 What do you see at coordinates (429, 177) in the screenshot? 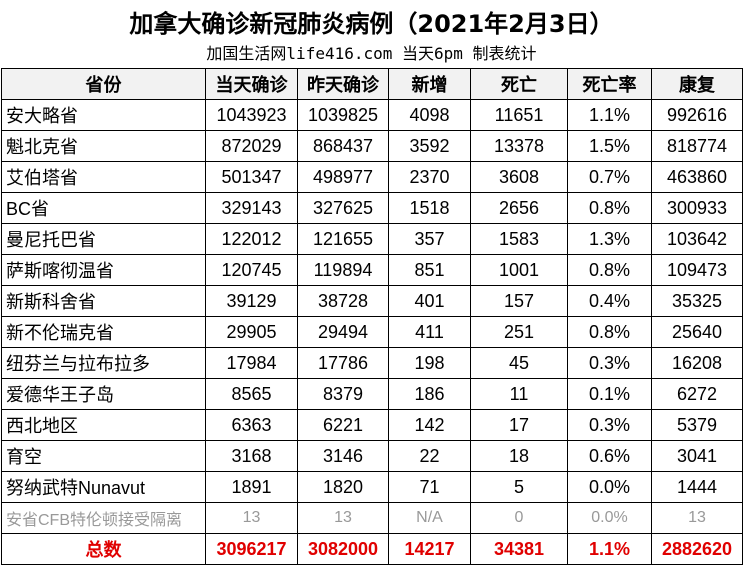
I see `cell: 2370` at bounding box center [429, 177].